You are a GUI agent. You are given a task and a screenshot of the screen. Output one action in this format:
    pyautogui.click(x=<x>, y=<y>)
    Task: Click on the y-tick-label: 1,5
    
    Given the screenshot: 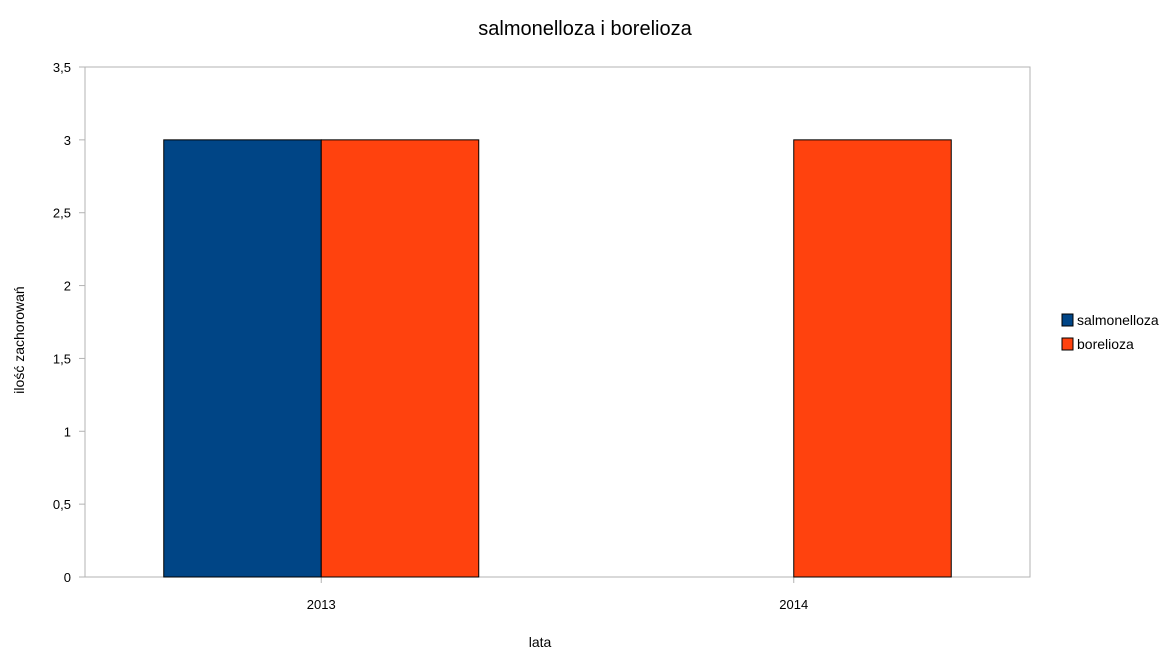 What is the action you would take?
    pyautogui.click(x=62, y=358)
    